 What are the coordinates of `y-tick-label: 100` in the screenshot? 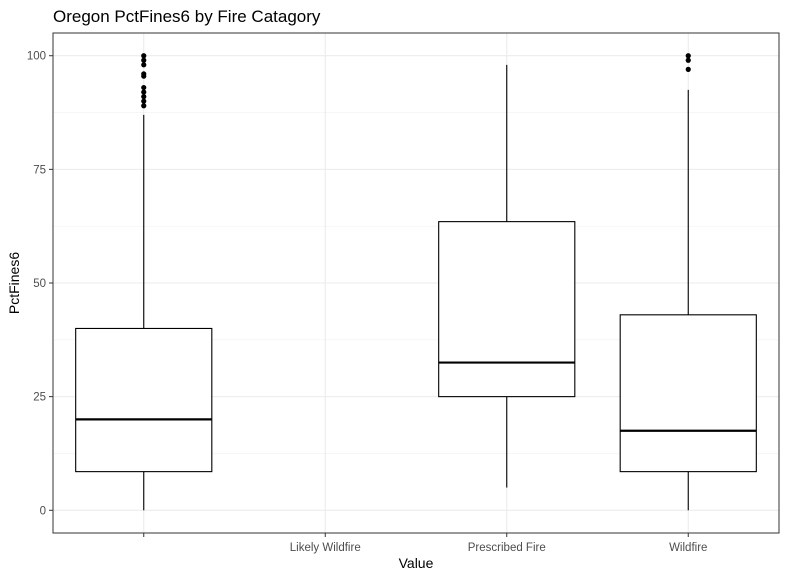 It's located at (36, 57).